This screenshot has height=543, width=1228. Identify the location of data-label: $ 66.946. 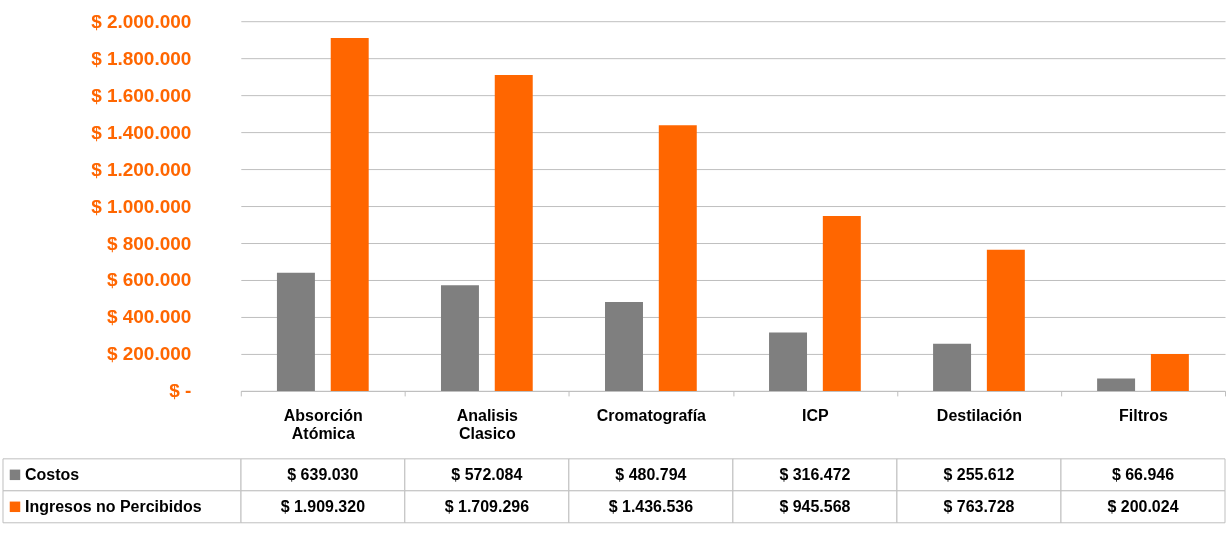
(1143, 474).